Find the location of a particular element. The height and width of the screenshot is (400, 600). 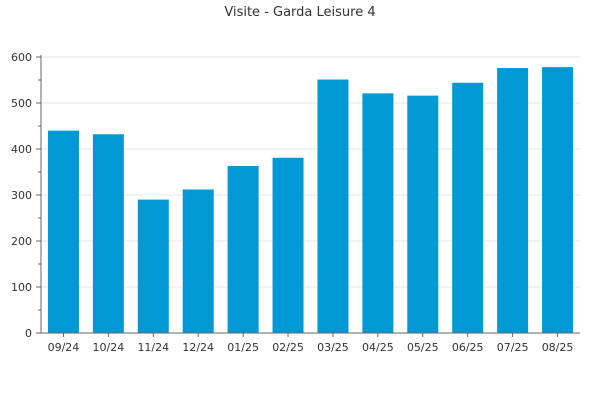

y-tick-label: 300 is located at coordinates (21, 195).